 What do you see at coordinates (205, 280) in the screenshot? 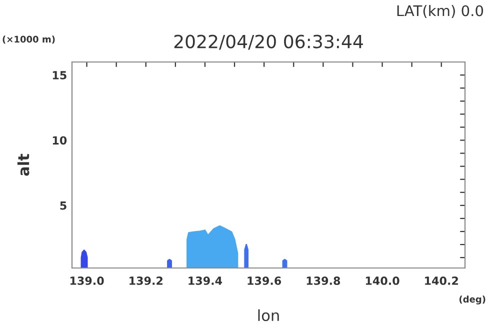
I see `x-tick-label: 139.4` at bounding box center [205, 280].